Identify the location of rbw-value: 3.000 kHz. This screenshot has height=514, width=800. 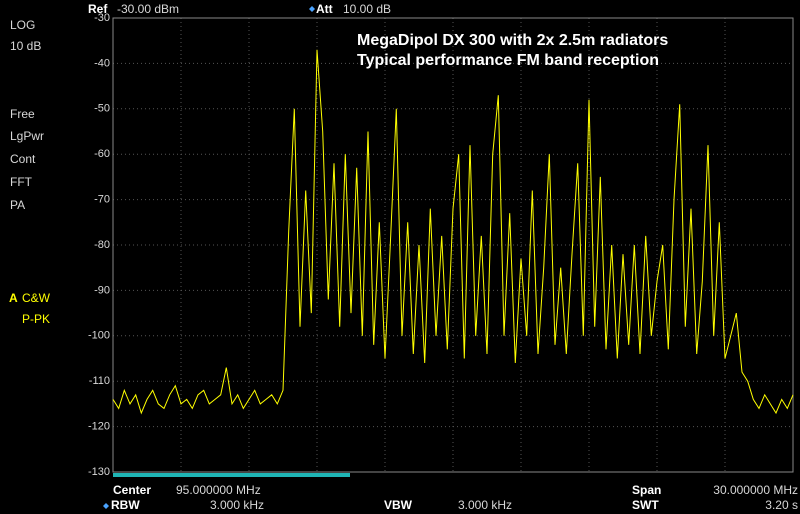
(237, 505).